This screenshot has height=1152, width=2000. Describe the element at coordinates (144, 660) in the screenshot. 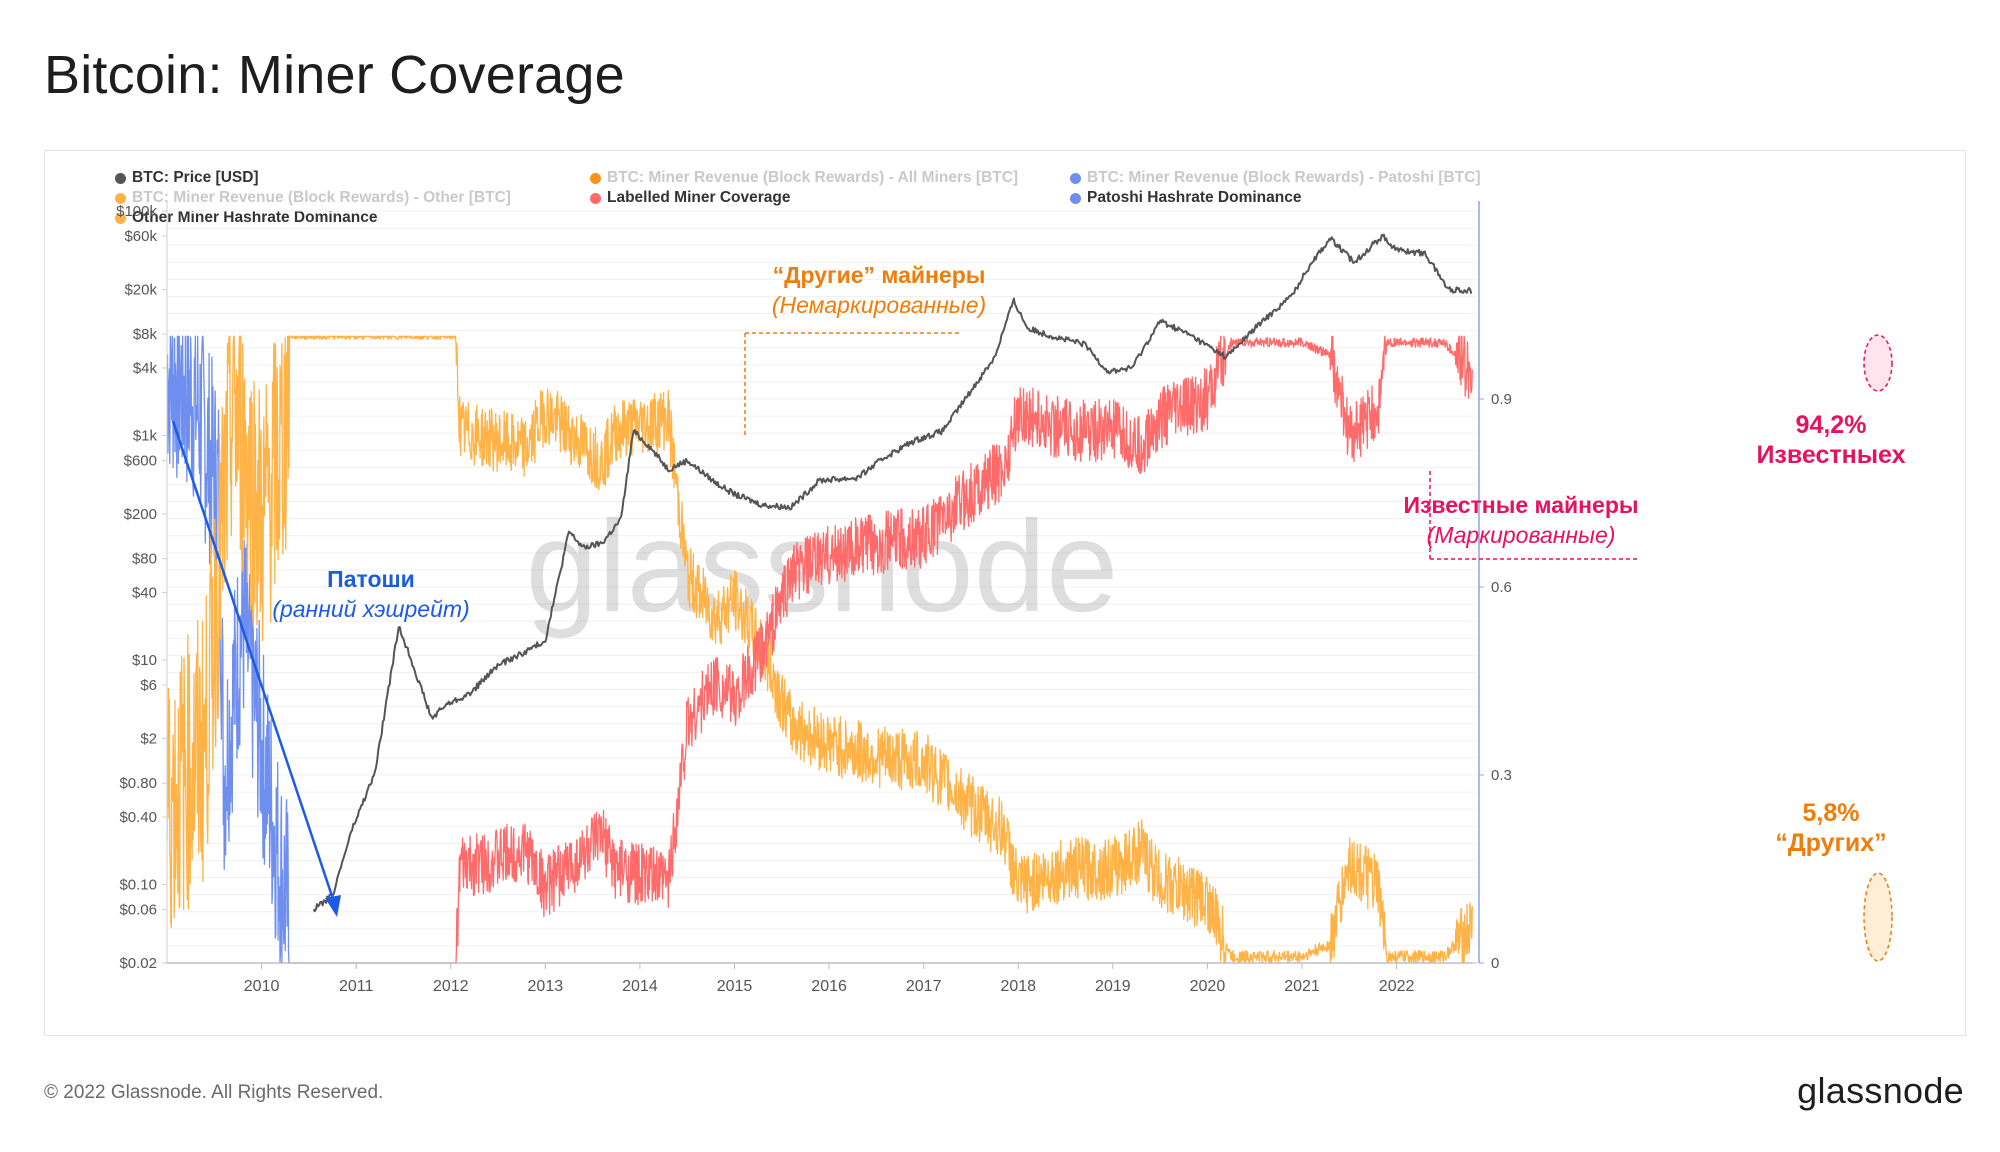

I see `left-tick-label: $10` at that location.